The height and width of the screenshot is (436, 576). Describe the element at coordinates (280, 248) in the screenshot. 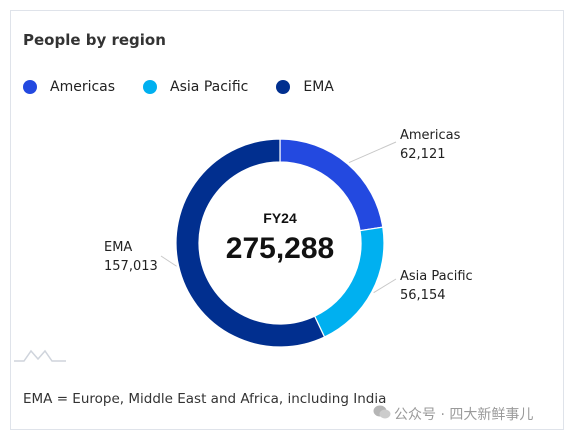

I see `center-total-value: 275,288` at that location.